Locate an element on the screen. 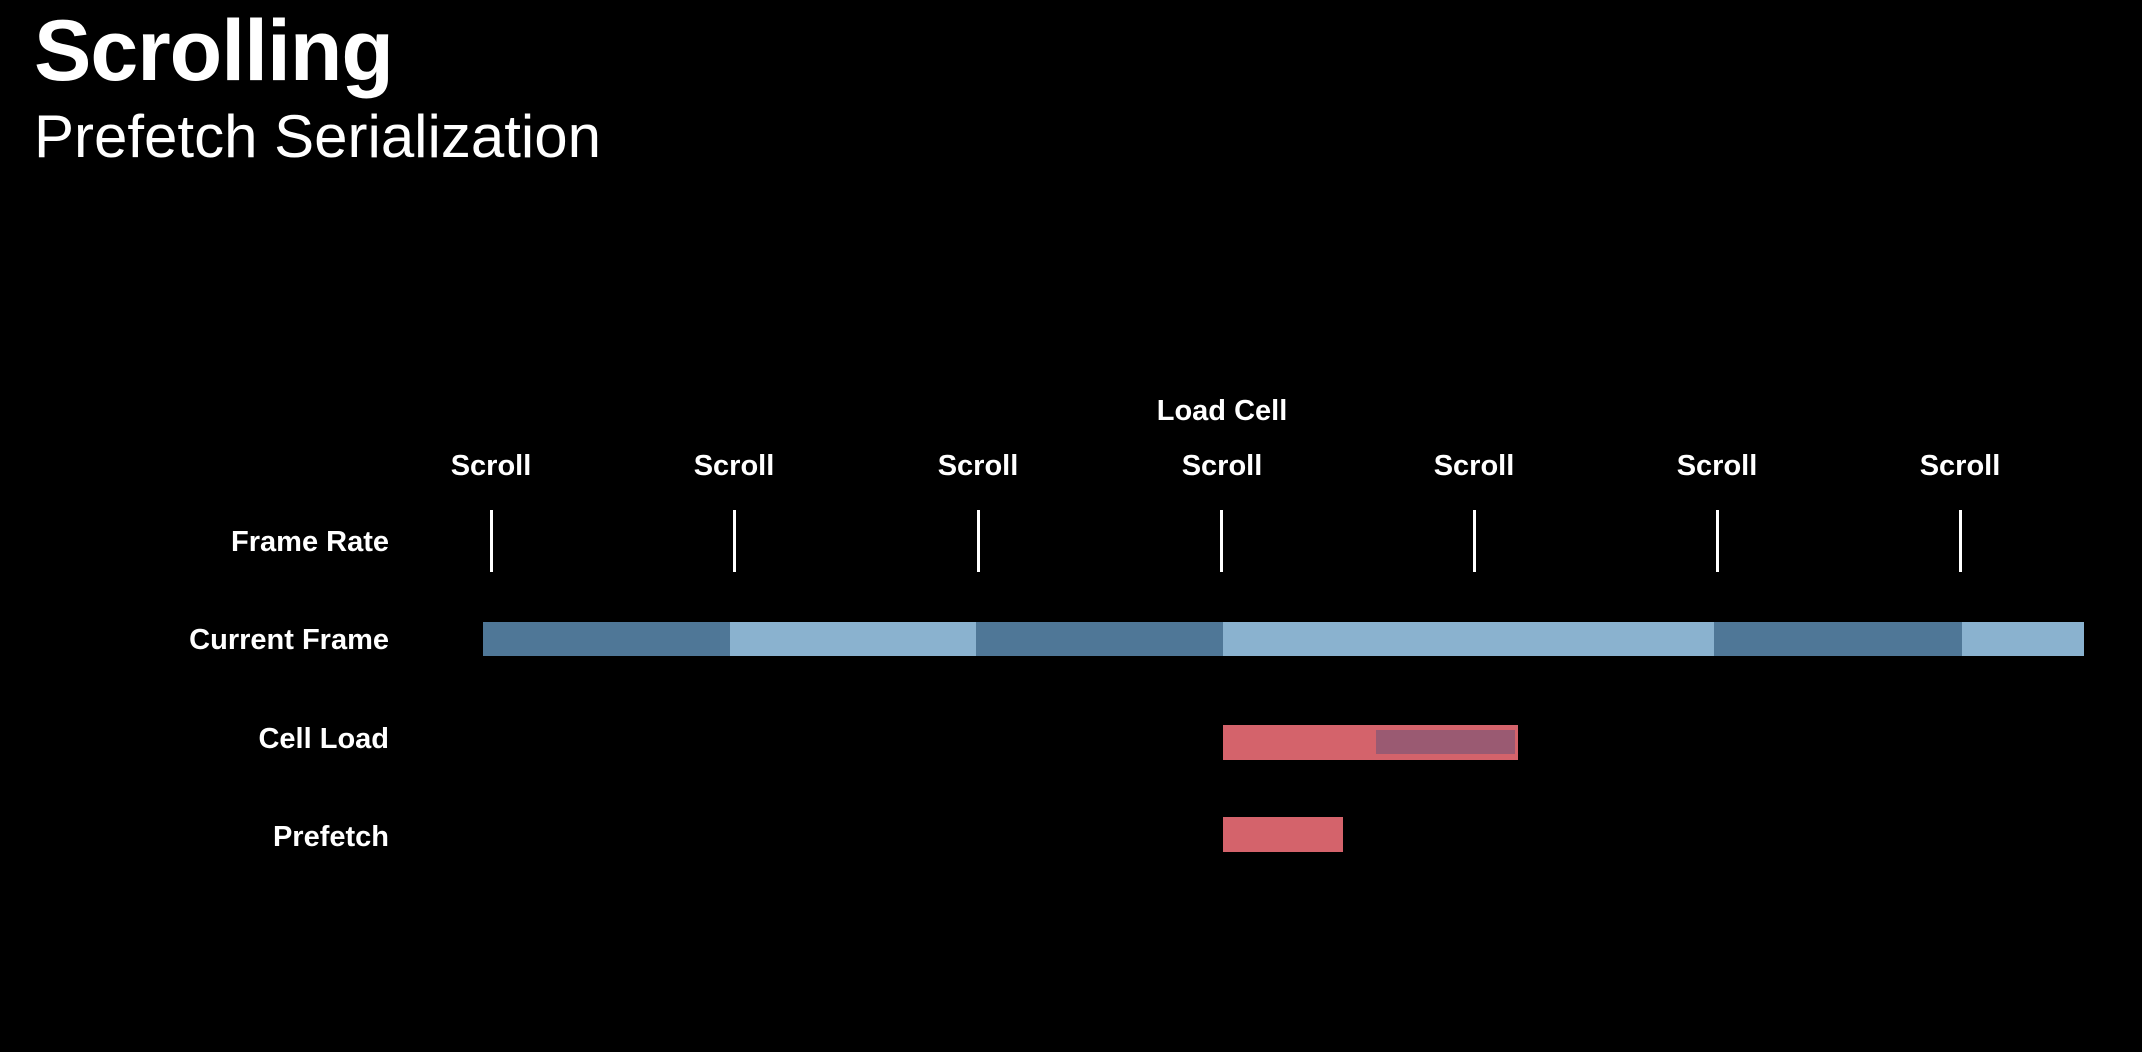 The width and height of the screenshot is (2142, 1052). scroll-label-6: Scroll is located at coordinates (1717, 466).